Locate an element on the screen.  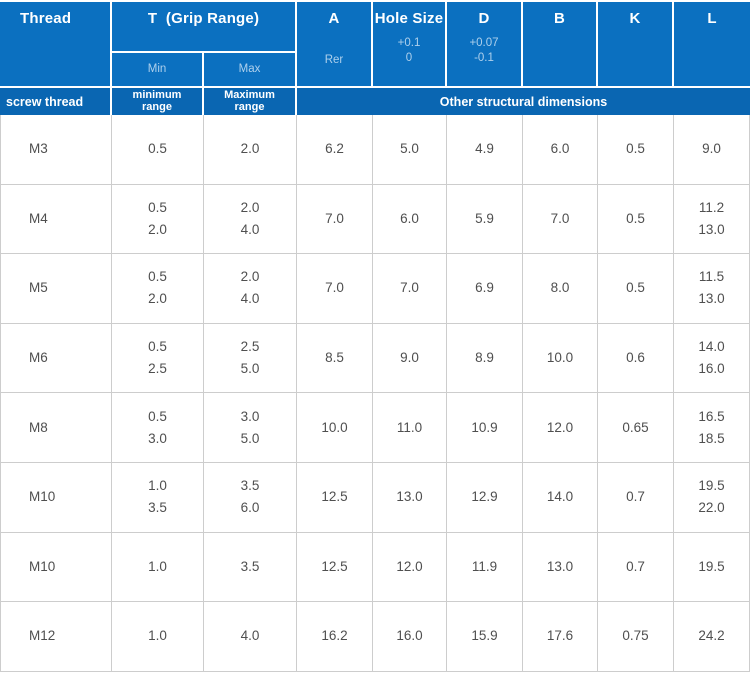
cell-b: 6.0 is located at coordinates (560, 150).